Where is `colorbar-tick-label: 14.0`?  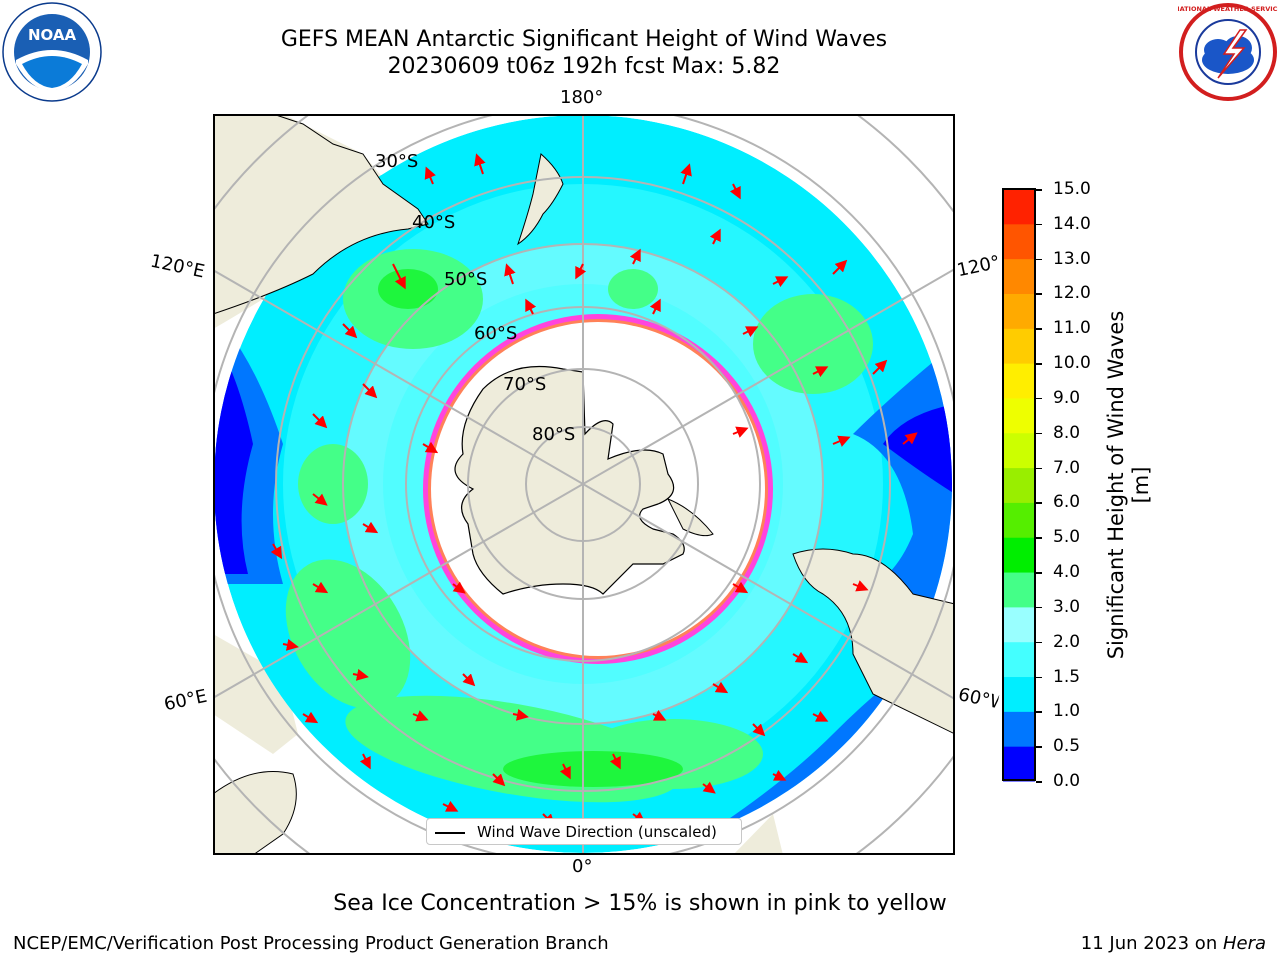 colorbar-tick-label: 14.0 is located at coordinates (1072, 223).